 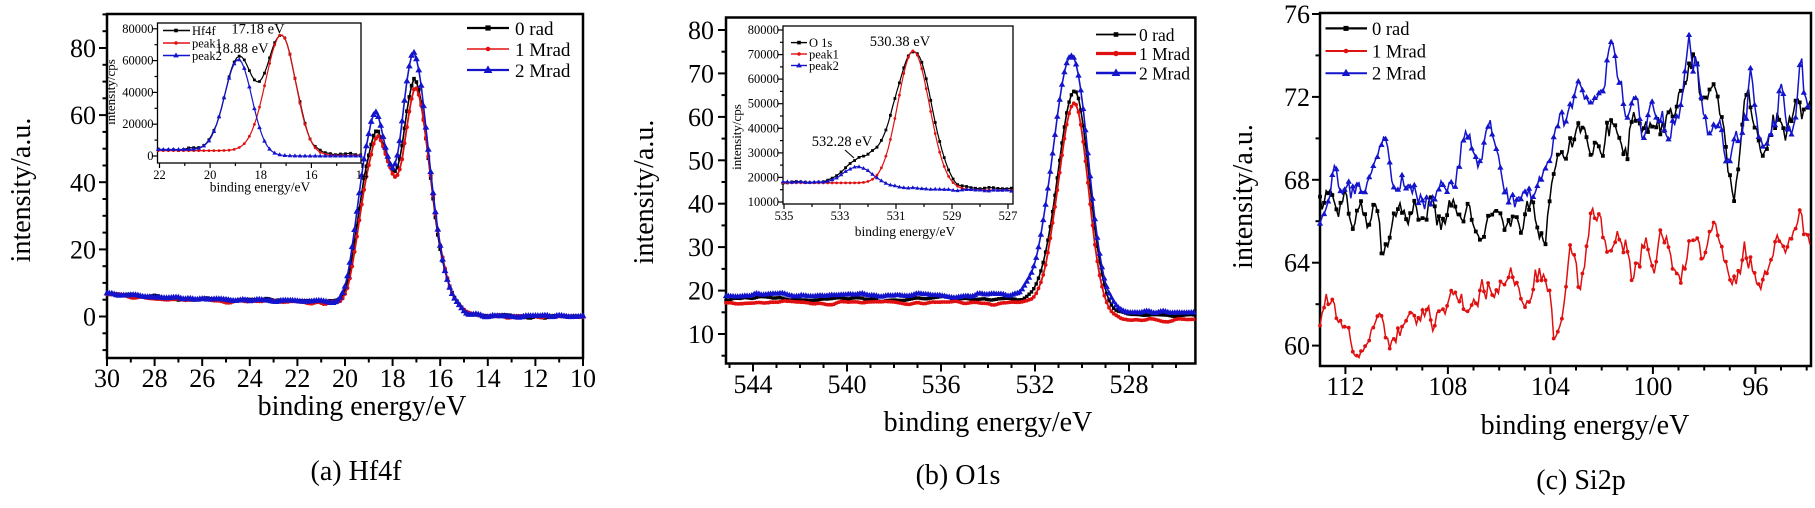 What do you see at coordinates (896, 216) in the screenshot?
I see `svg-text: 531` at bounding box center [896, 216].